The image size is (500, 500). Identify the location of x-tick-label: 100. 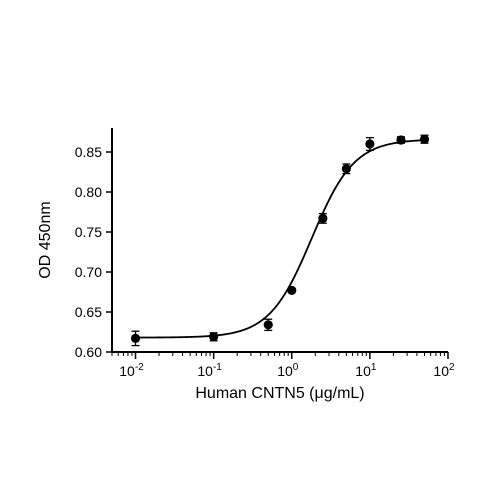
(288, 370).